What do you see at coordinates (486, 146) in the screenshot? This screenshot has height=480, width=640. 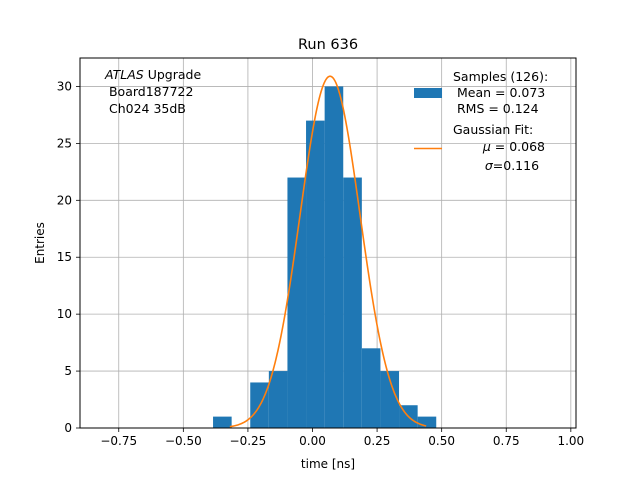 I see `mu-symbol: μ` at bounding box center [486, 146].